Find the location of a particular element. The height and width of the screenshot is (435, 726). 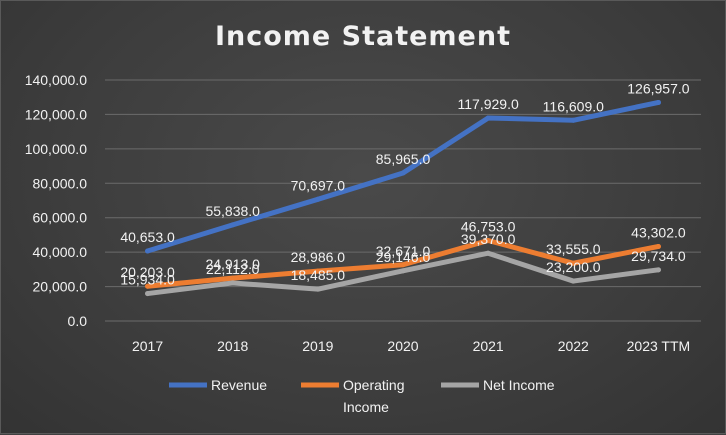

data-label: 23,200.0 is located at coordinates (573, 267).